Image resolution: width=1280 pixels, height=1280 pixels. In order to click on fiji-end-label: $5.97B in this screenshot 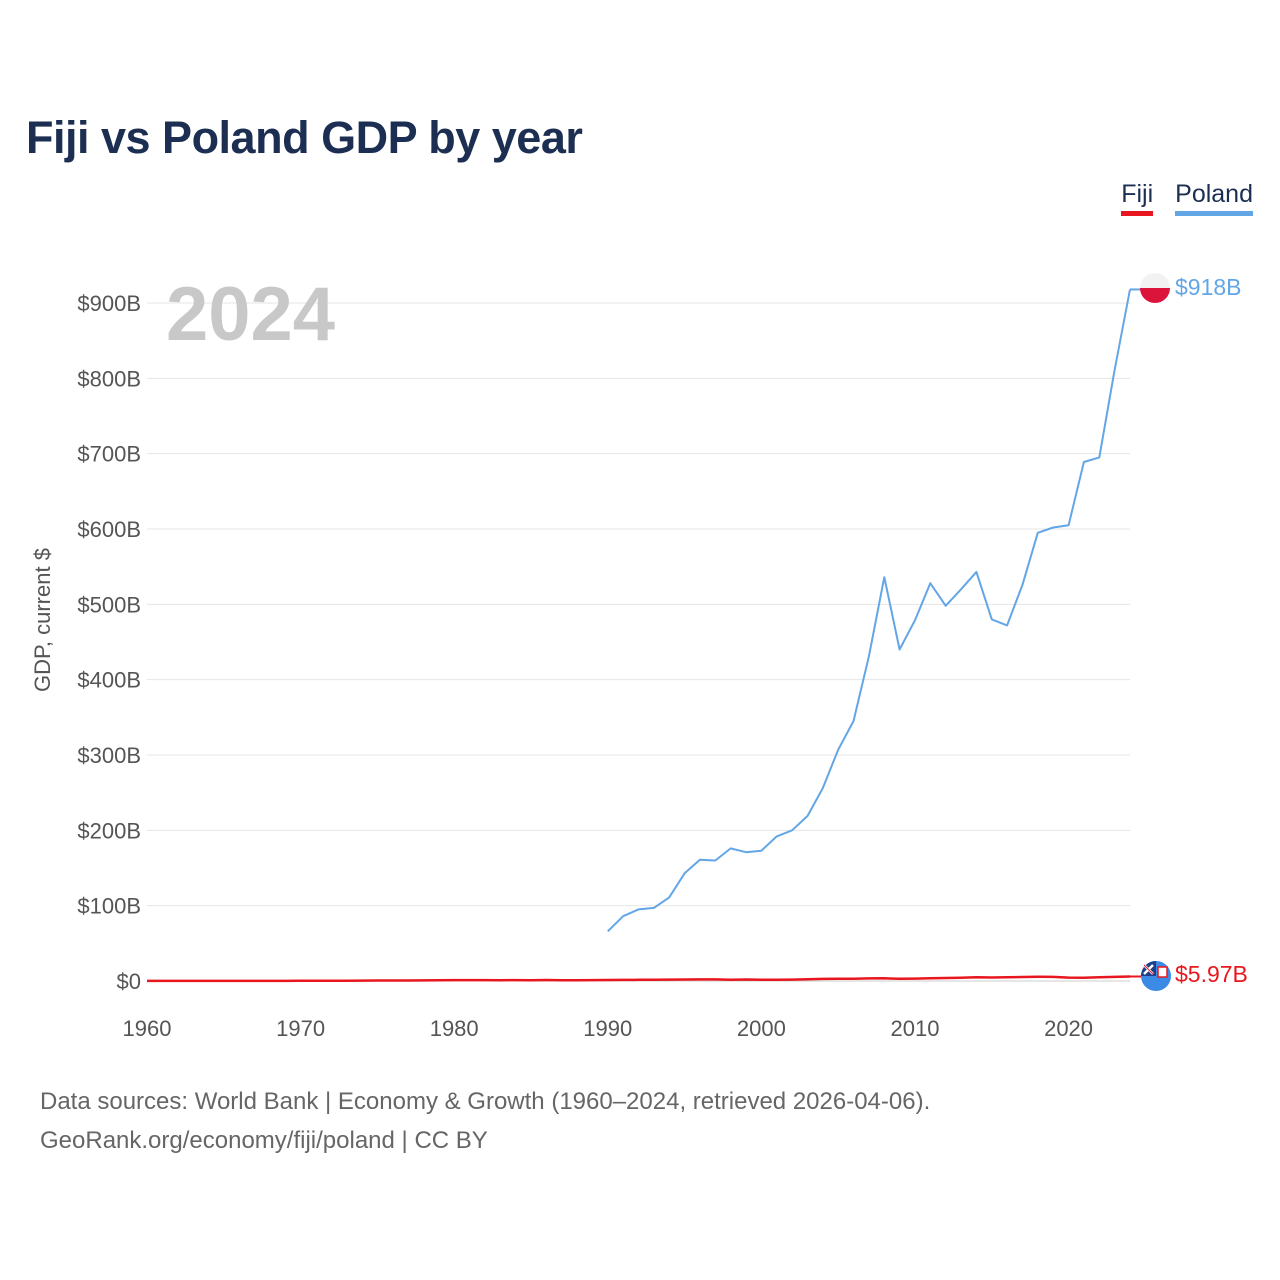, I will do `click(1211, 974)`.